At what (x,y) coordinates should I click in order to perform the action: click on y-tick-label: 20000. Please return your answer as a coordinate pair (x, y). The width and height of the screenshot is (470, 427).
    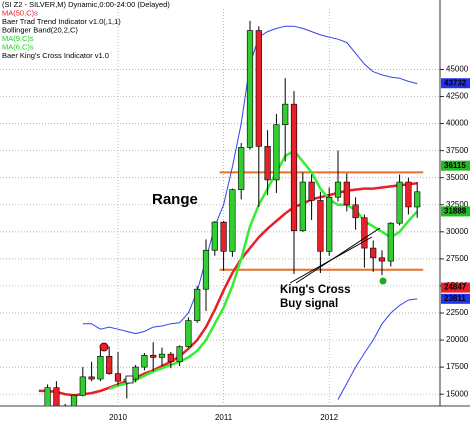
    Looking at the image, I should click on (457, 339).